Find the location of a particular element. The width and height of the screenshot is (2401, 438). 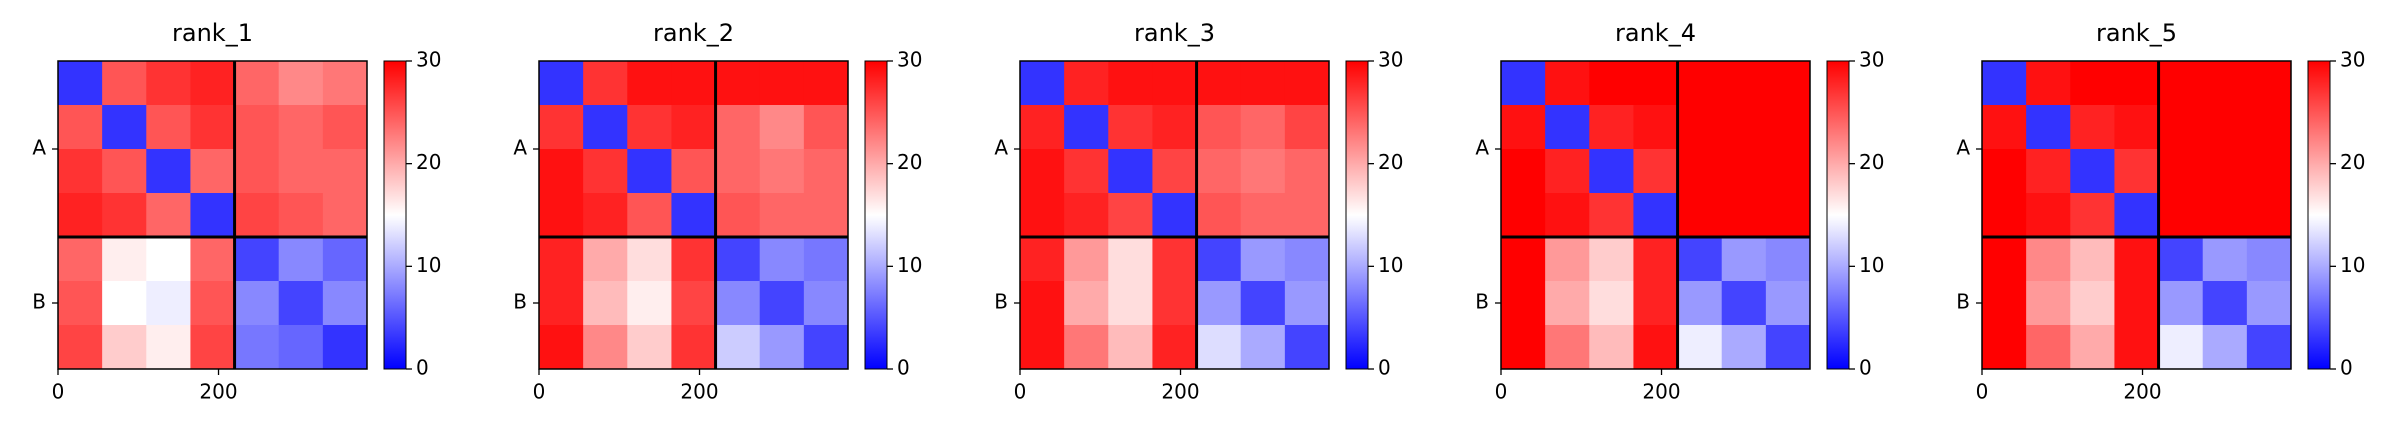

colorbar-tick-label: 30 is located at coordinates (428, 60).